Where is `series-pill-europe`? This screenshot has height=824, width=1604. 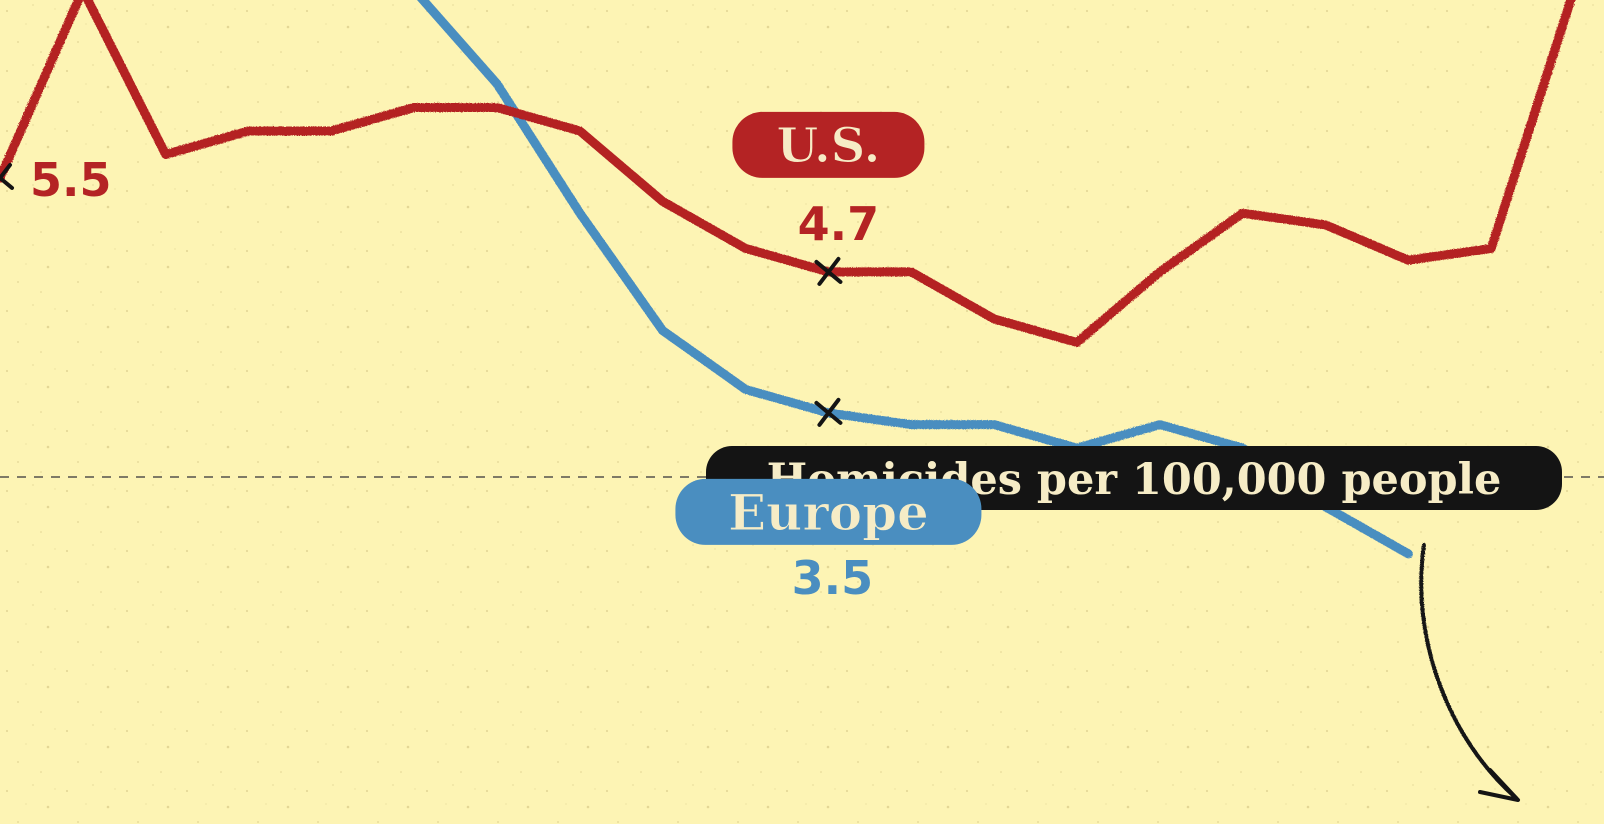
series-pill-europe is located at coordinates (828, 511).